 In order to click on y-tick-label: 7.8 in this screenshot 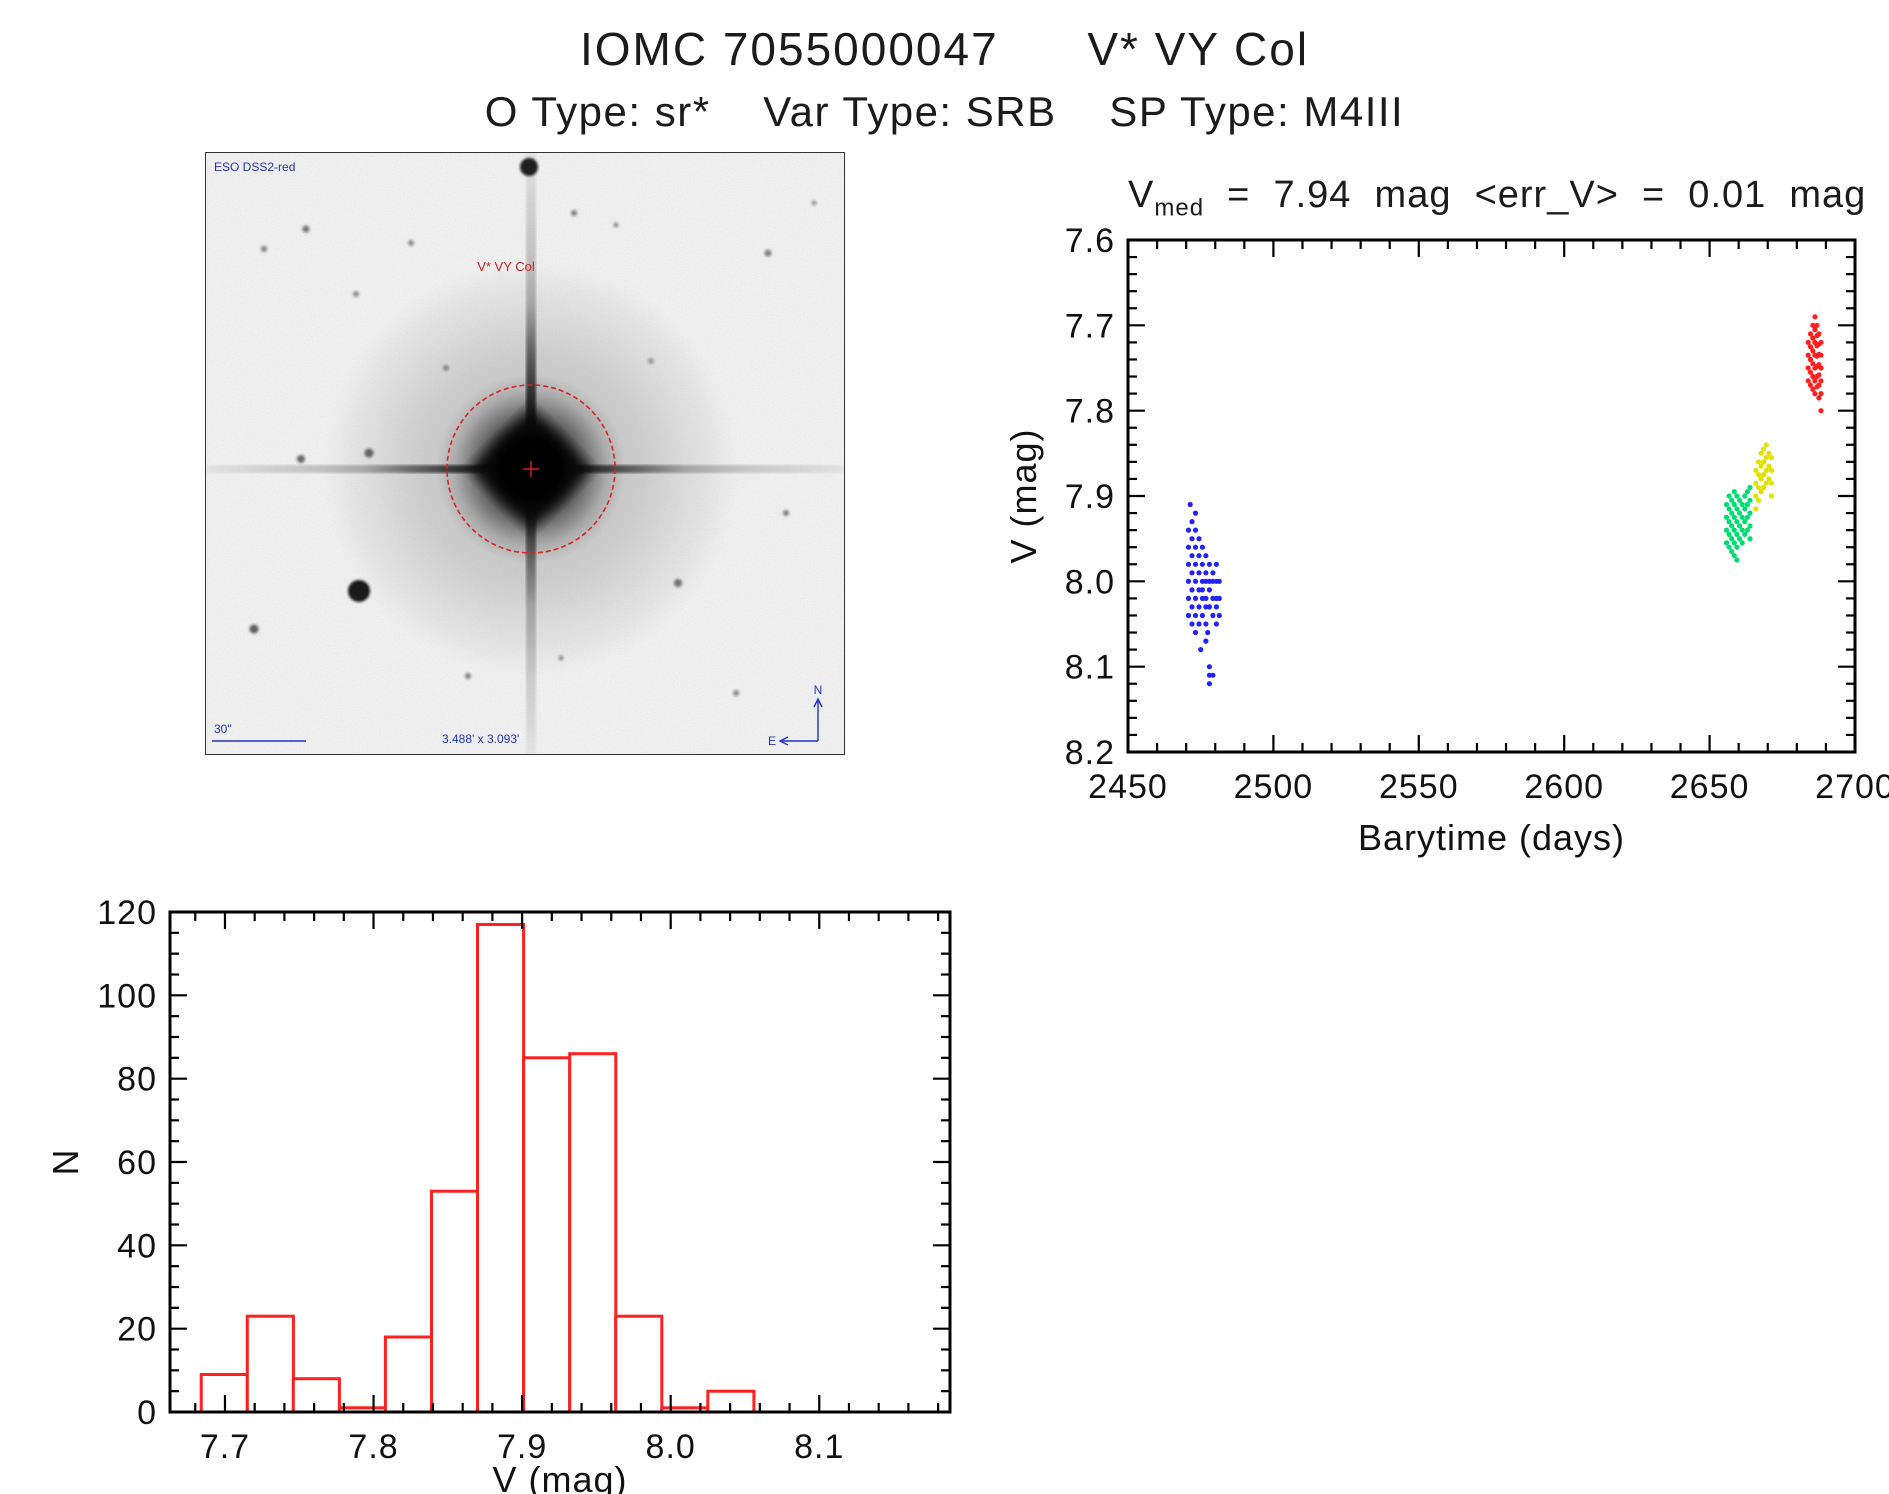, I will do `click(1090, 412)`.